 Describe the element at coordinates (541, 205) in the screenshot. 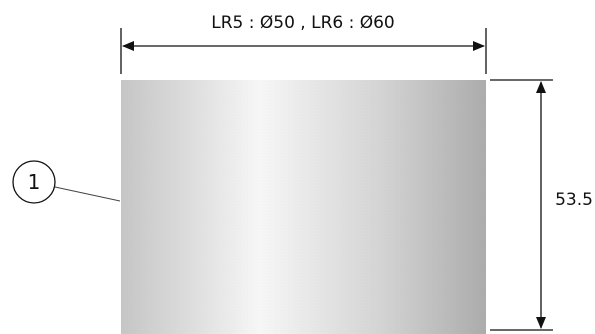

I see `height-dimension: 53.5` at that location.